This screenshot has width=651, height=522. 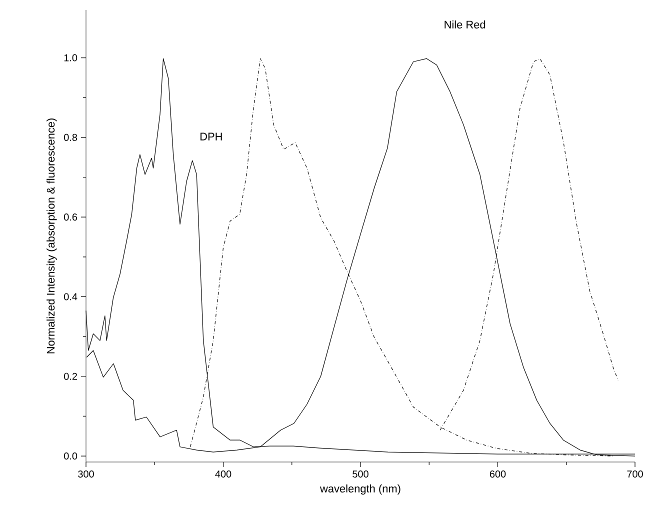 I want to click on x-tick-label: 300, so click(x=86, y=474).